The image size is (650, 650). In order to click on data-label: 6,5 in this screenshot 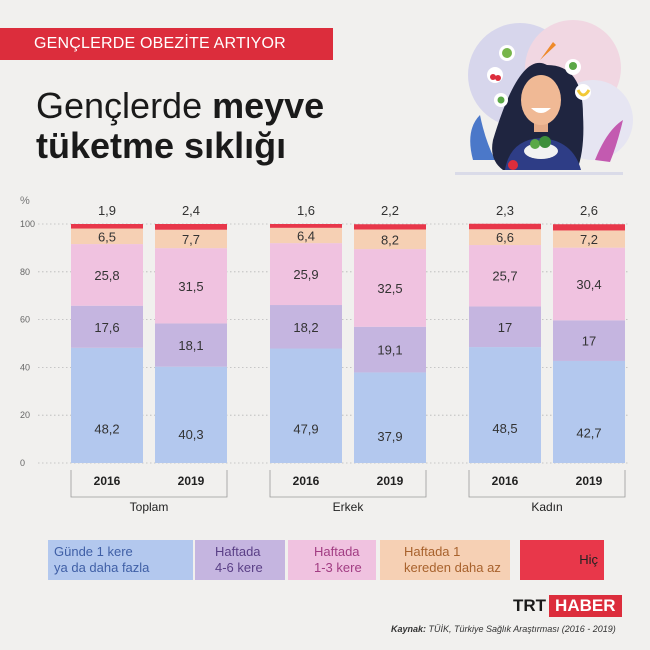, I will do `click(107, 236)`.